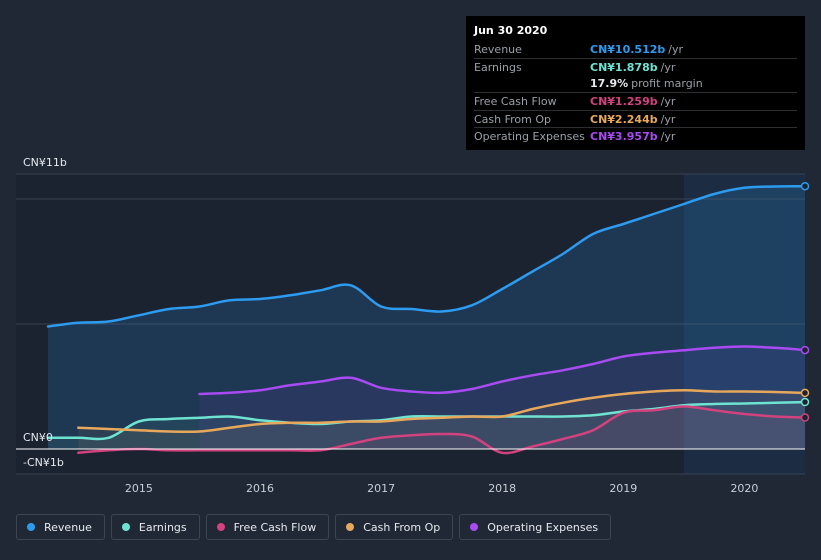  Describe the element at coordinates (624, 67) in the screenshot. I see `tooltip-value: CN¥1.878b` at that location.